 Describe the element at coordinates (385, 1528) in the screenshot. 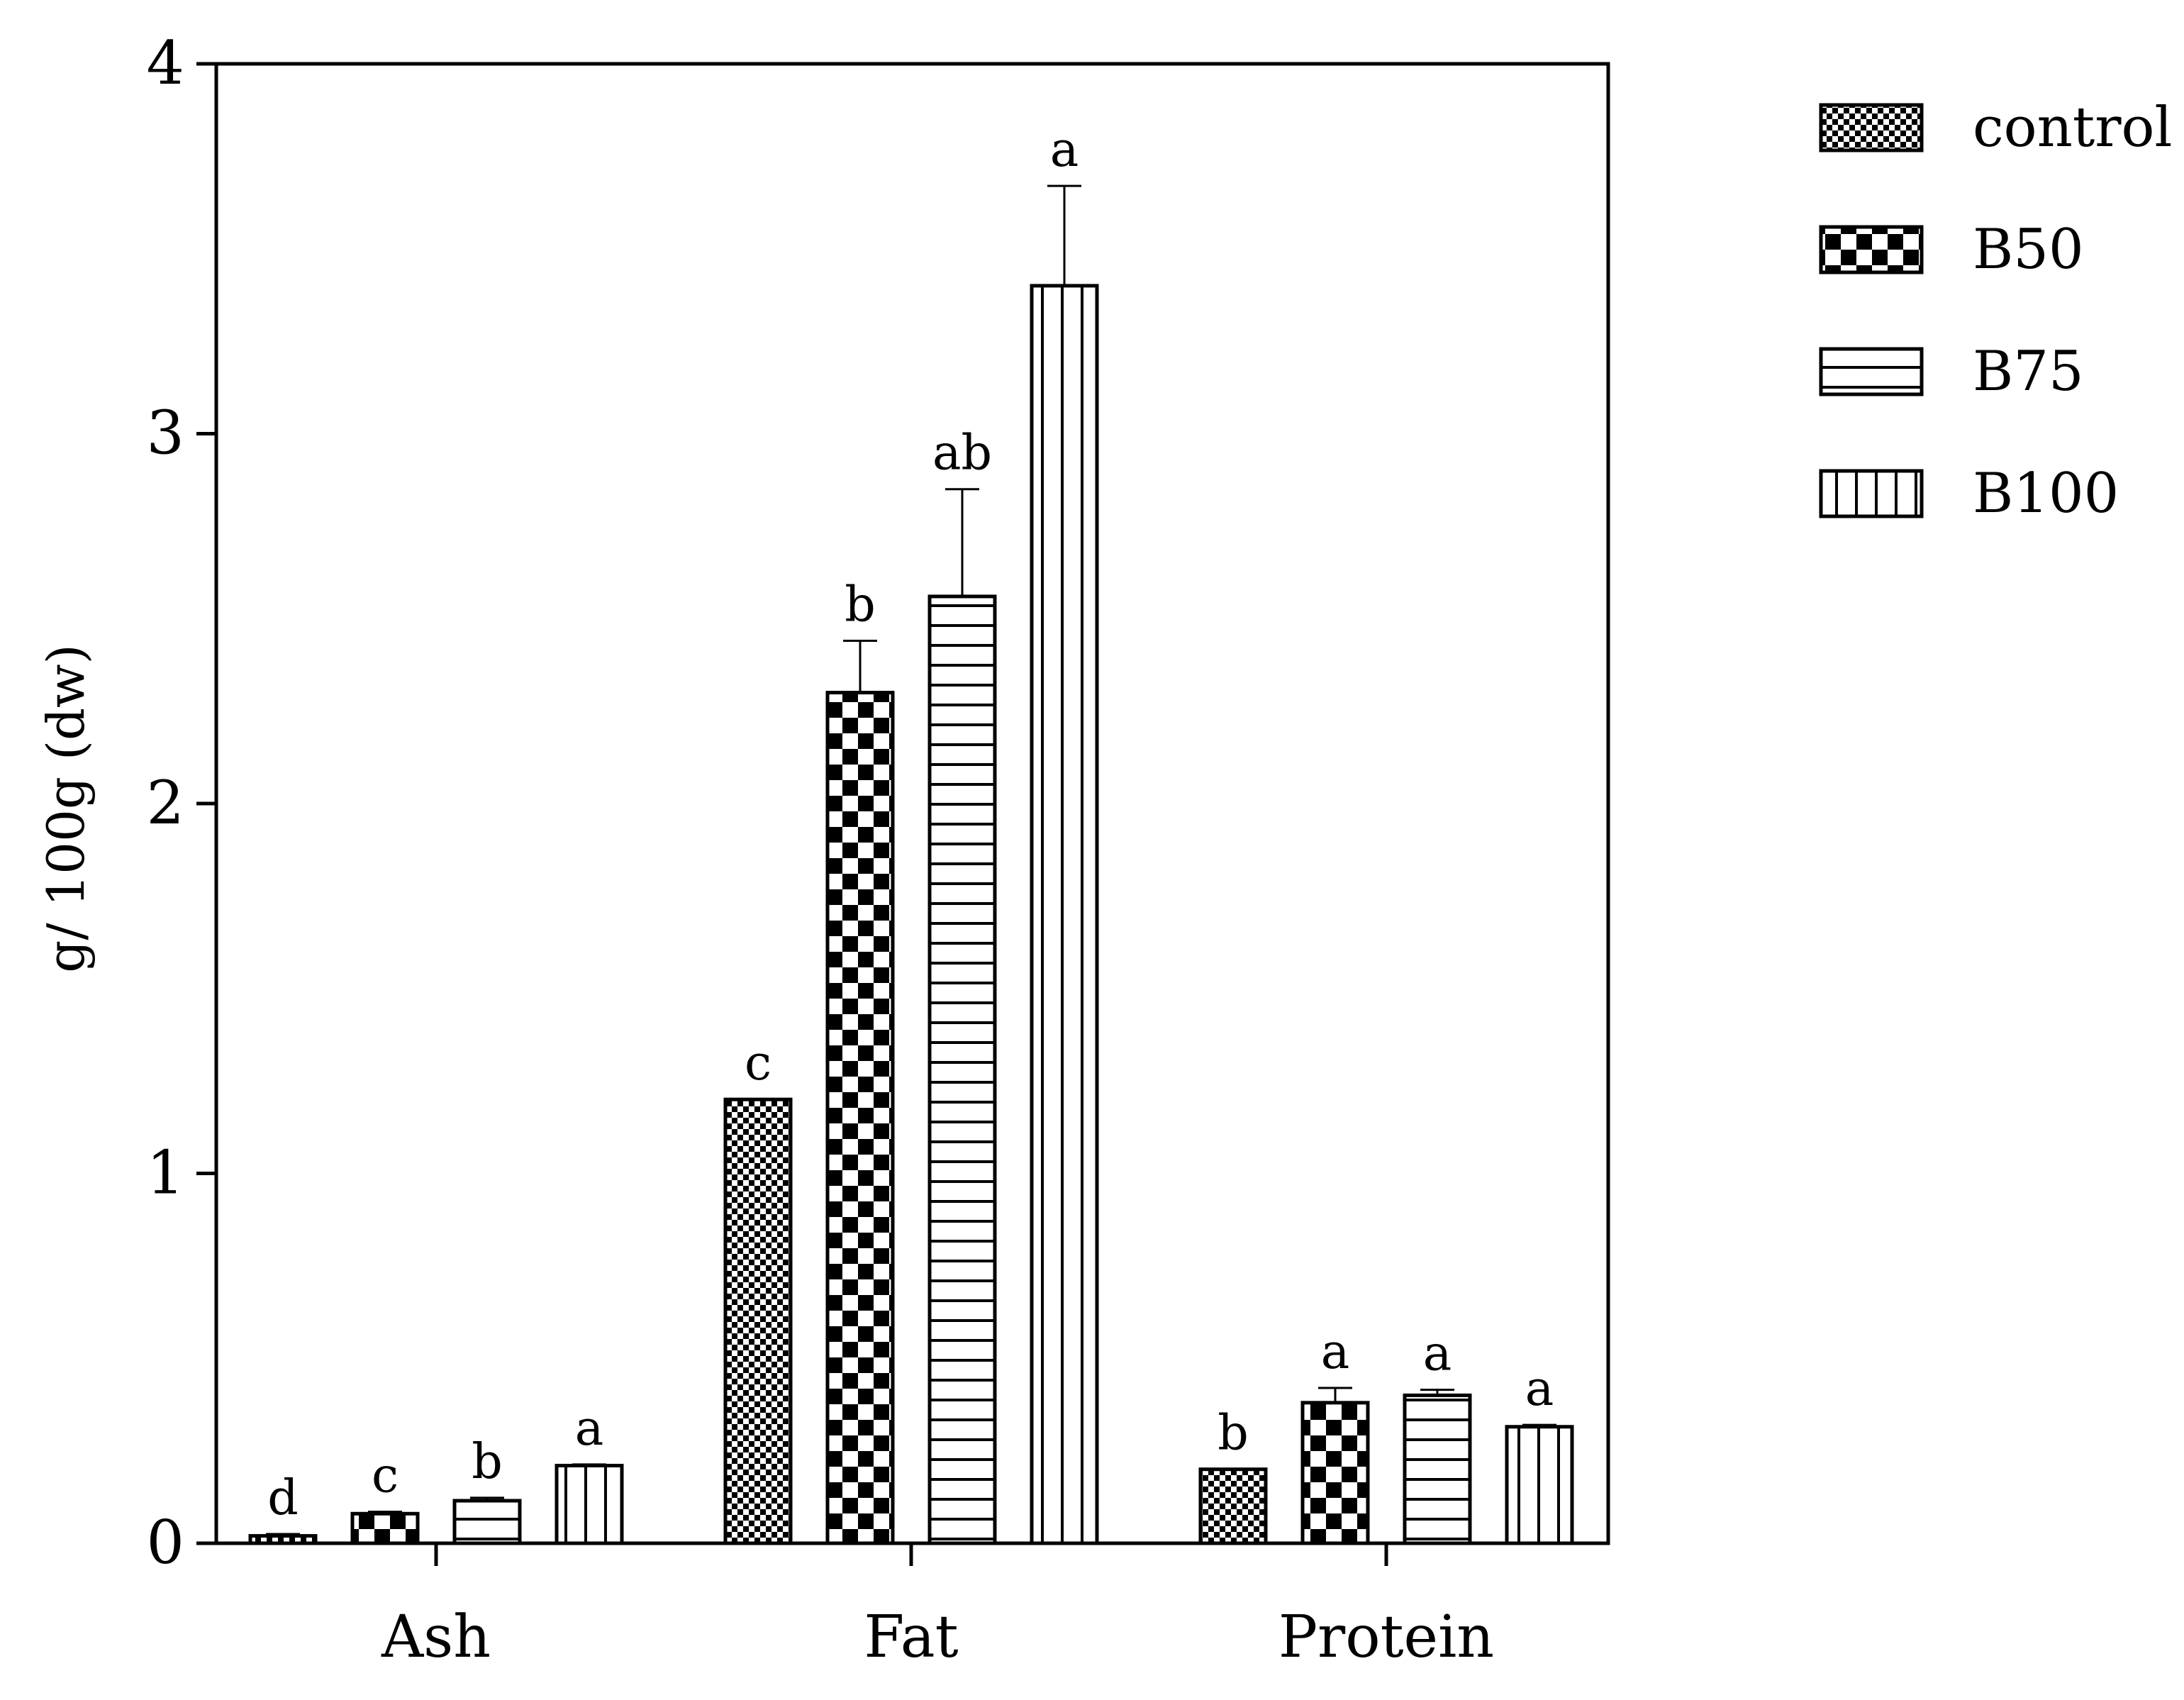

I see `bar-b50-ash` at that location.